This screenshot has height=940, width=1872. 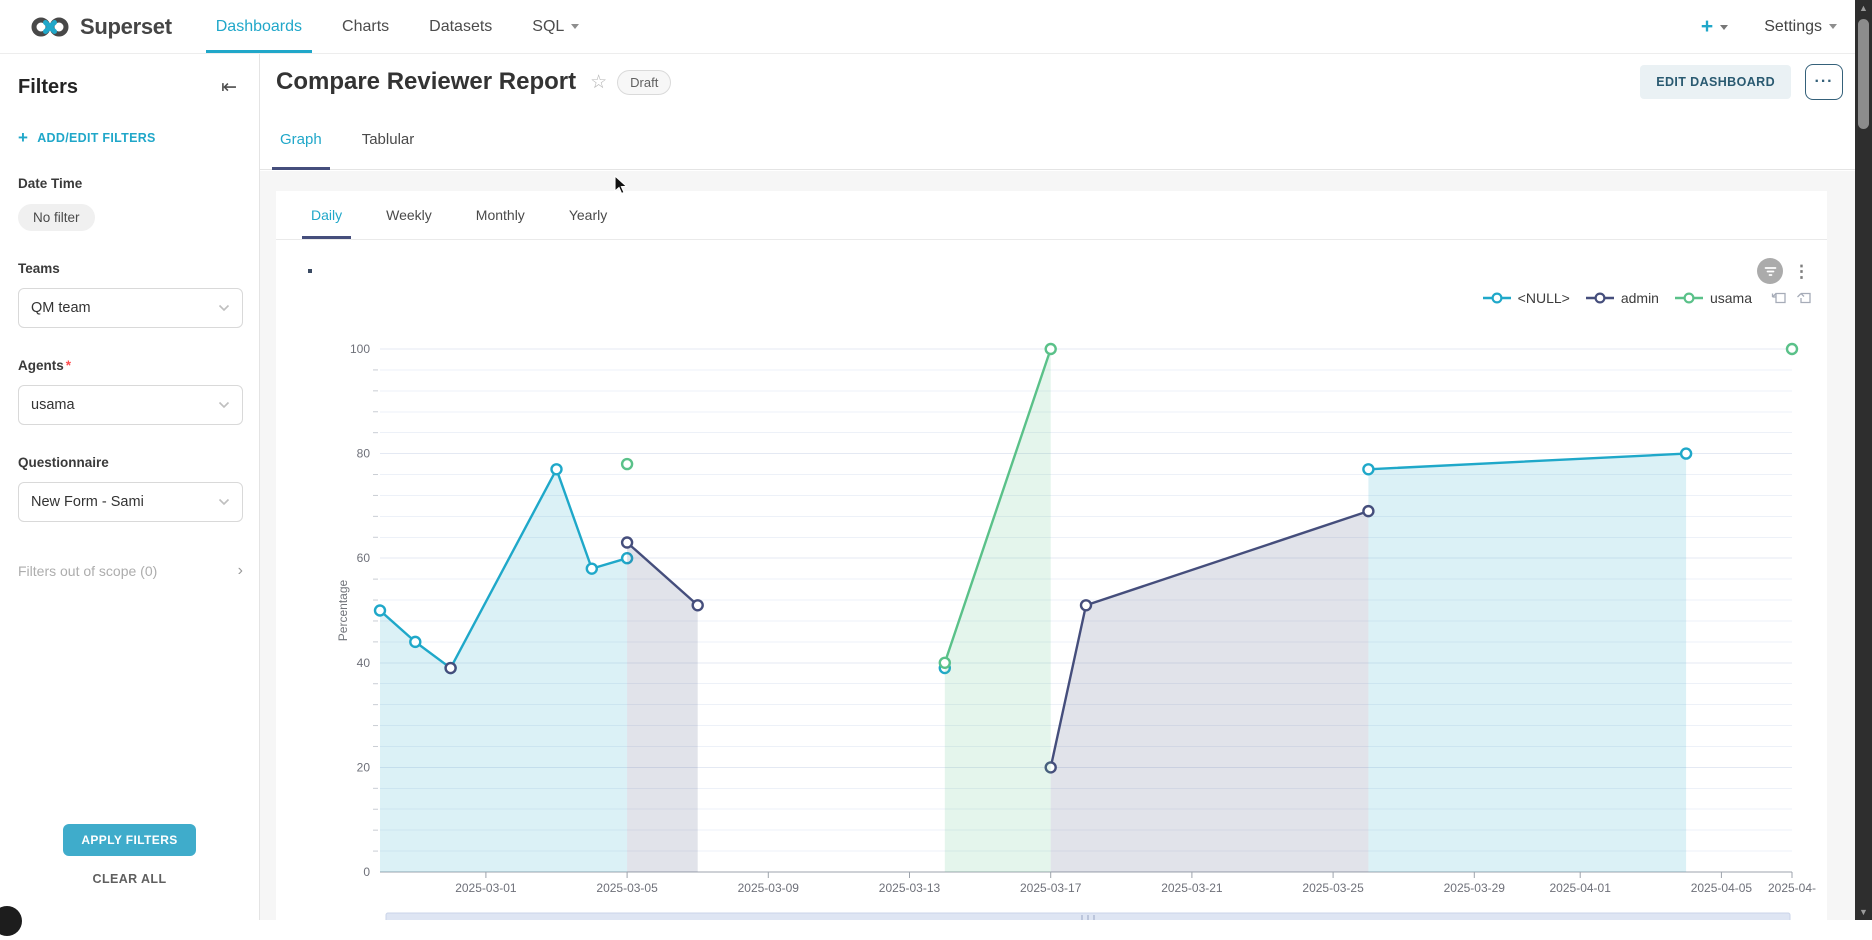 I want to click on zoom-reset-icon, so click(x=1804, y=298).